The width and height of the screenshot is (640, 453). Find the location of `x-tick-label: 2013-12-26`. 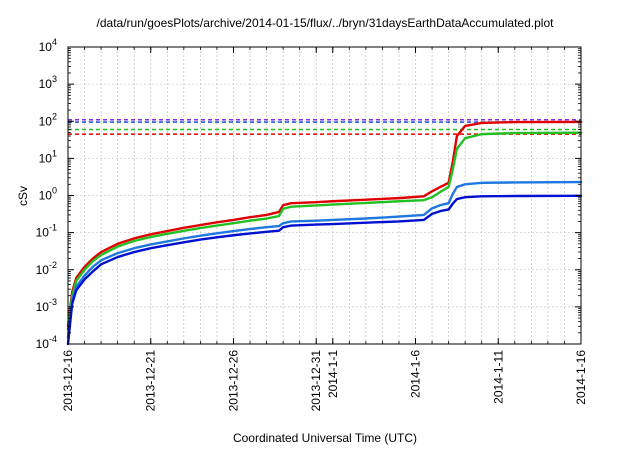

x-tick-label: 2013-12-26 is located at coordinates (233, 381).